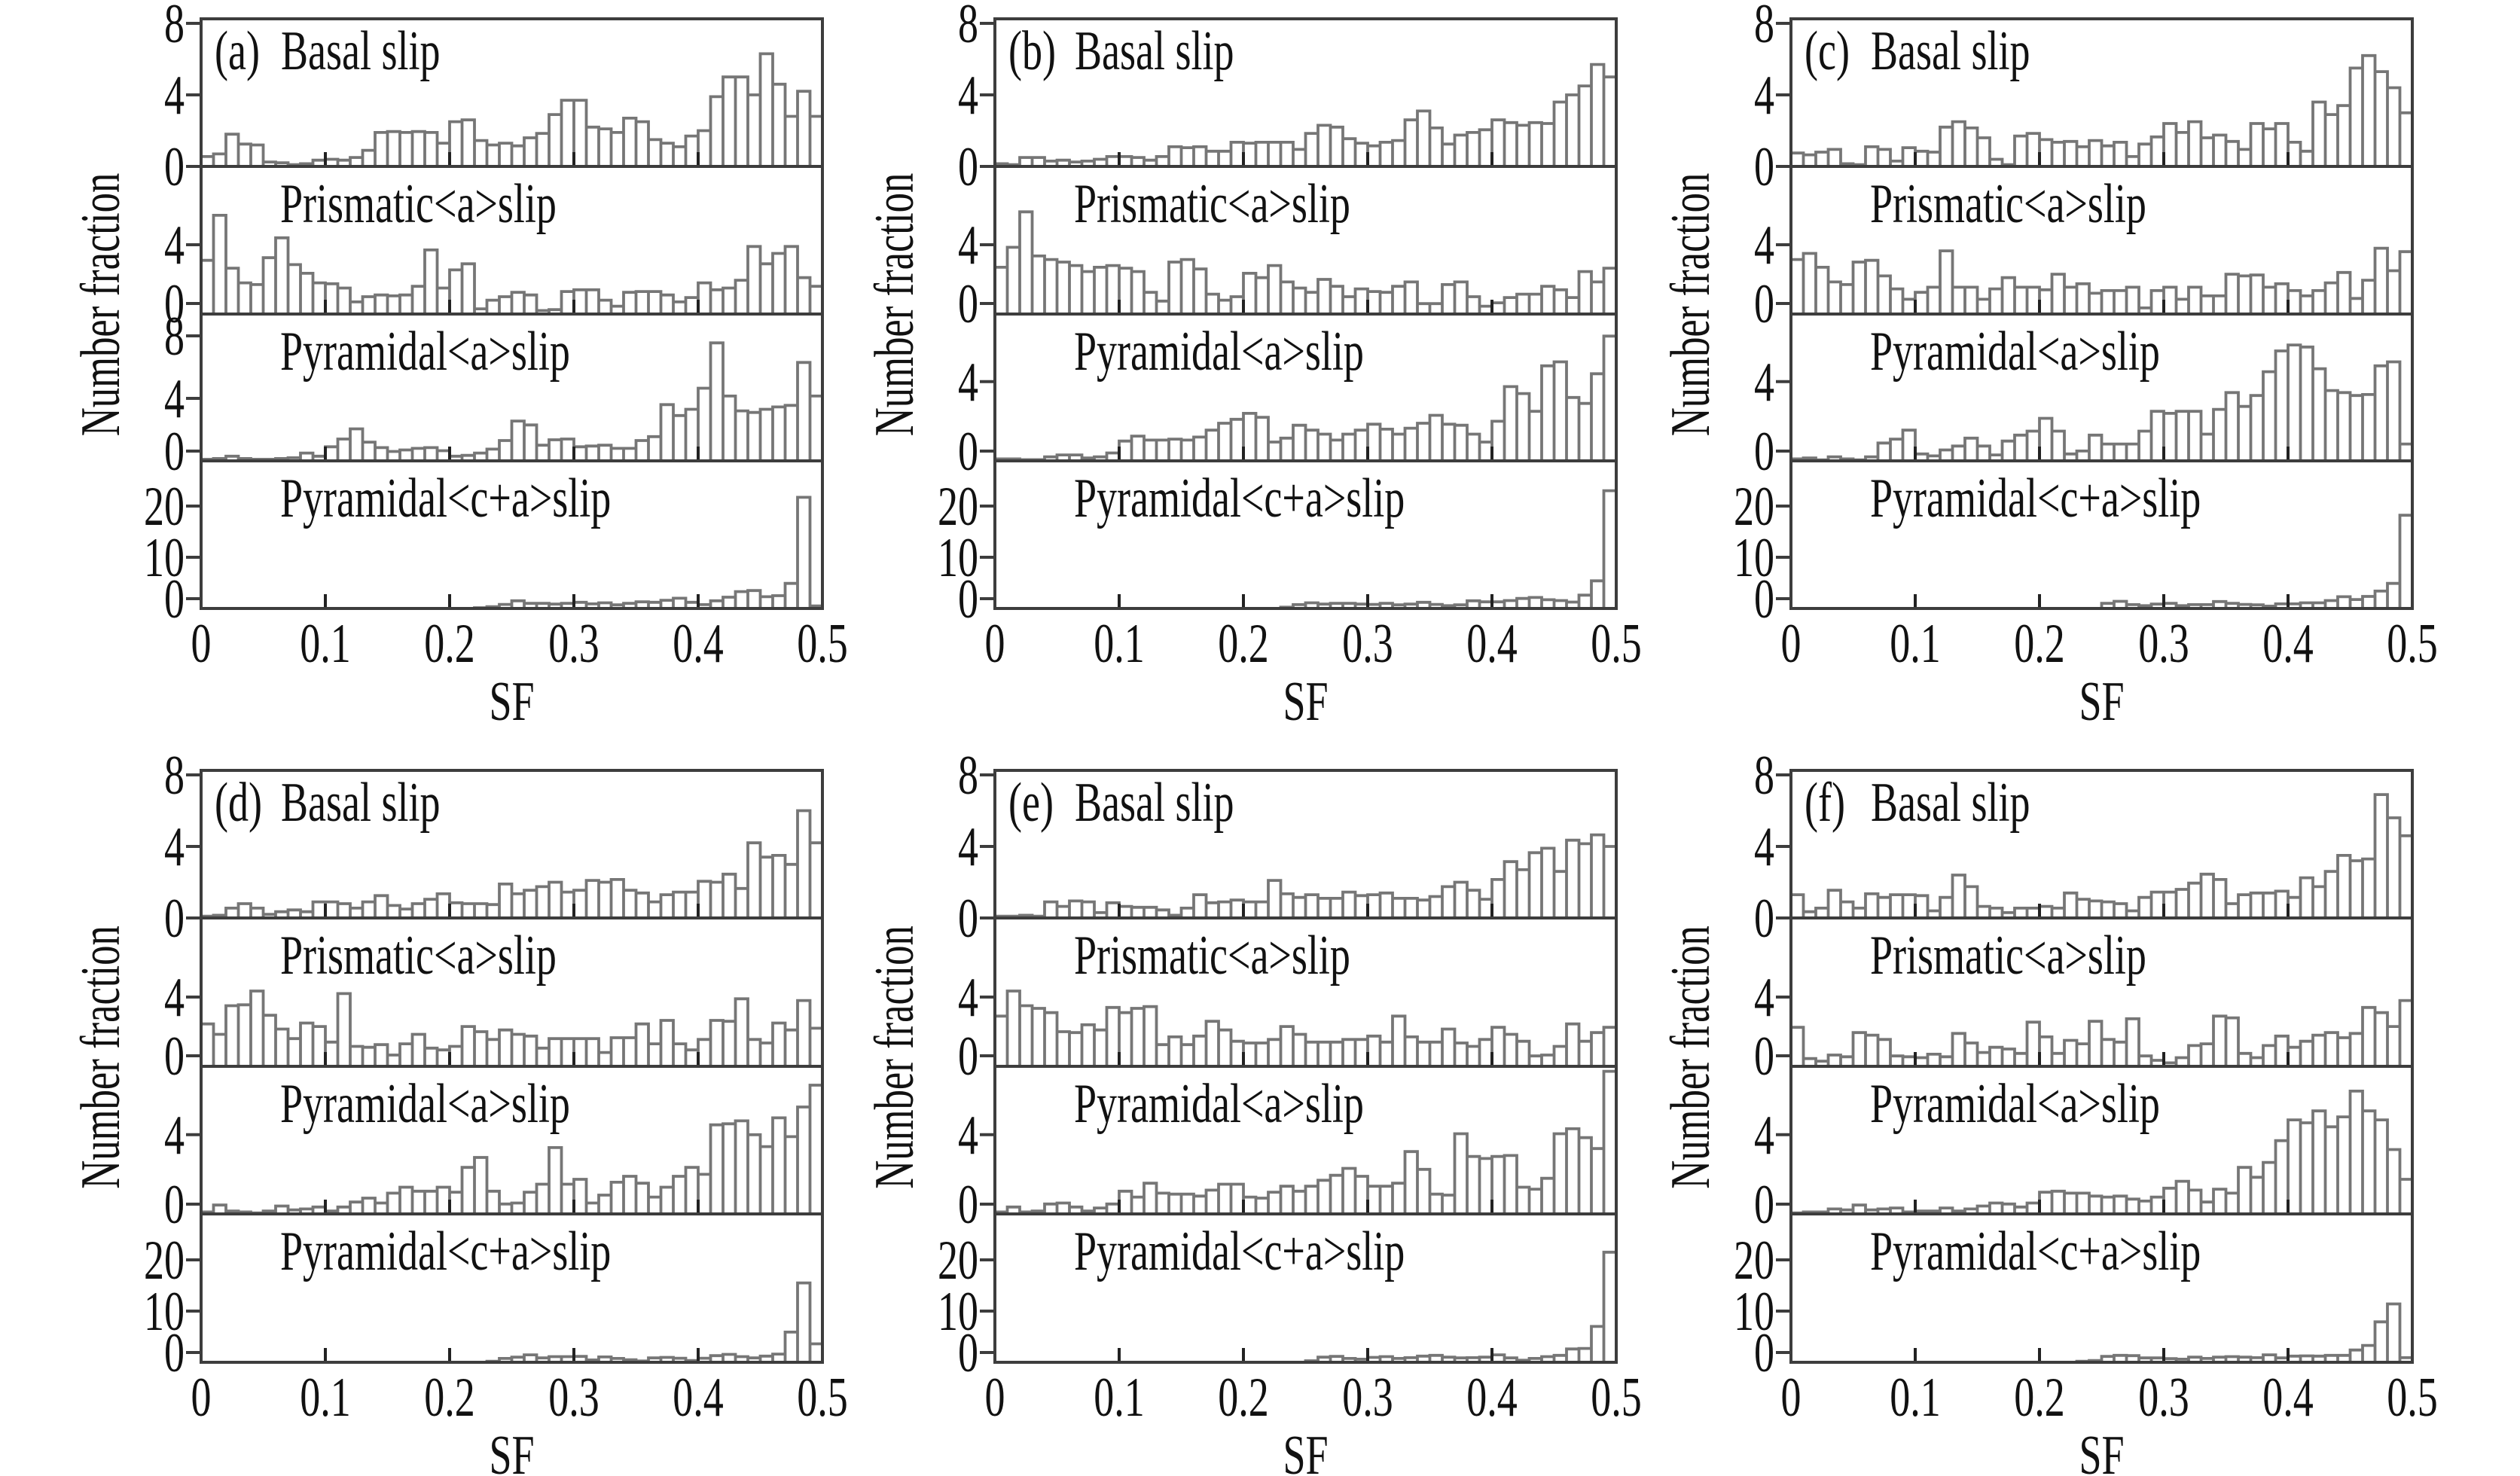 This screenshot has width=2520, height=1476. Describe the element at coordinates (1031, 803) in the screenshot. I see `svg-text: (e)` at that location.